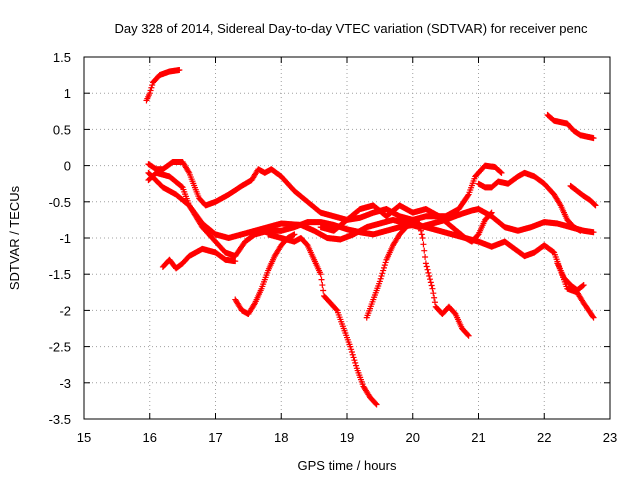 Image resolution: width=640 pixels, height=480 pixels. What do you see at coordinates (413, 437) in the screenshot?
I see `x-tick-label: 20` at bounding box center [413, 437].